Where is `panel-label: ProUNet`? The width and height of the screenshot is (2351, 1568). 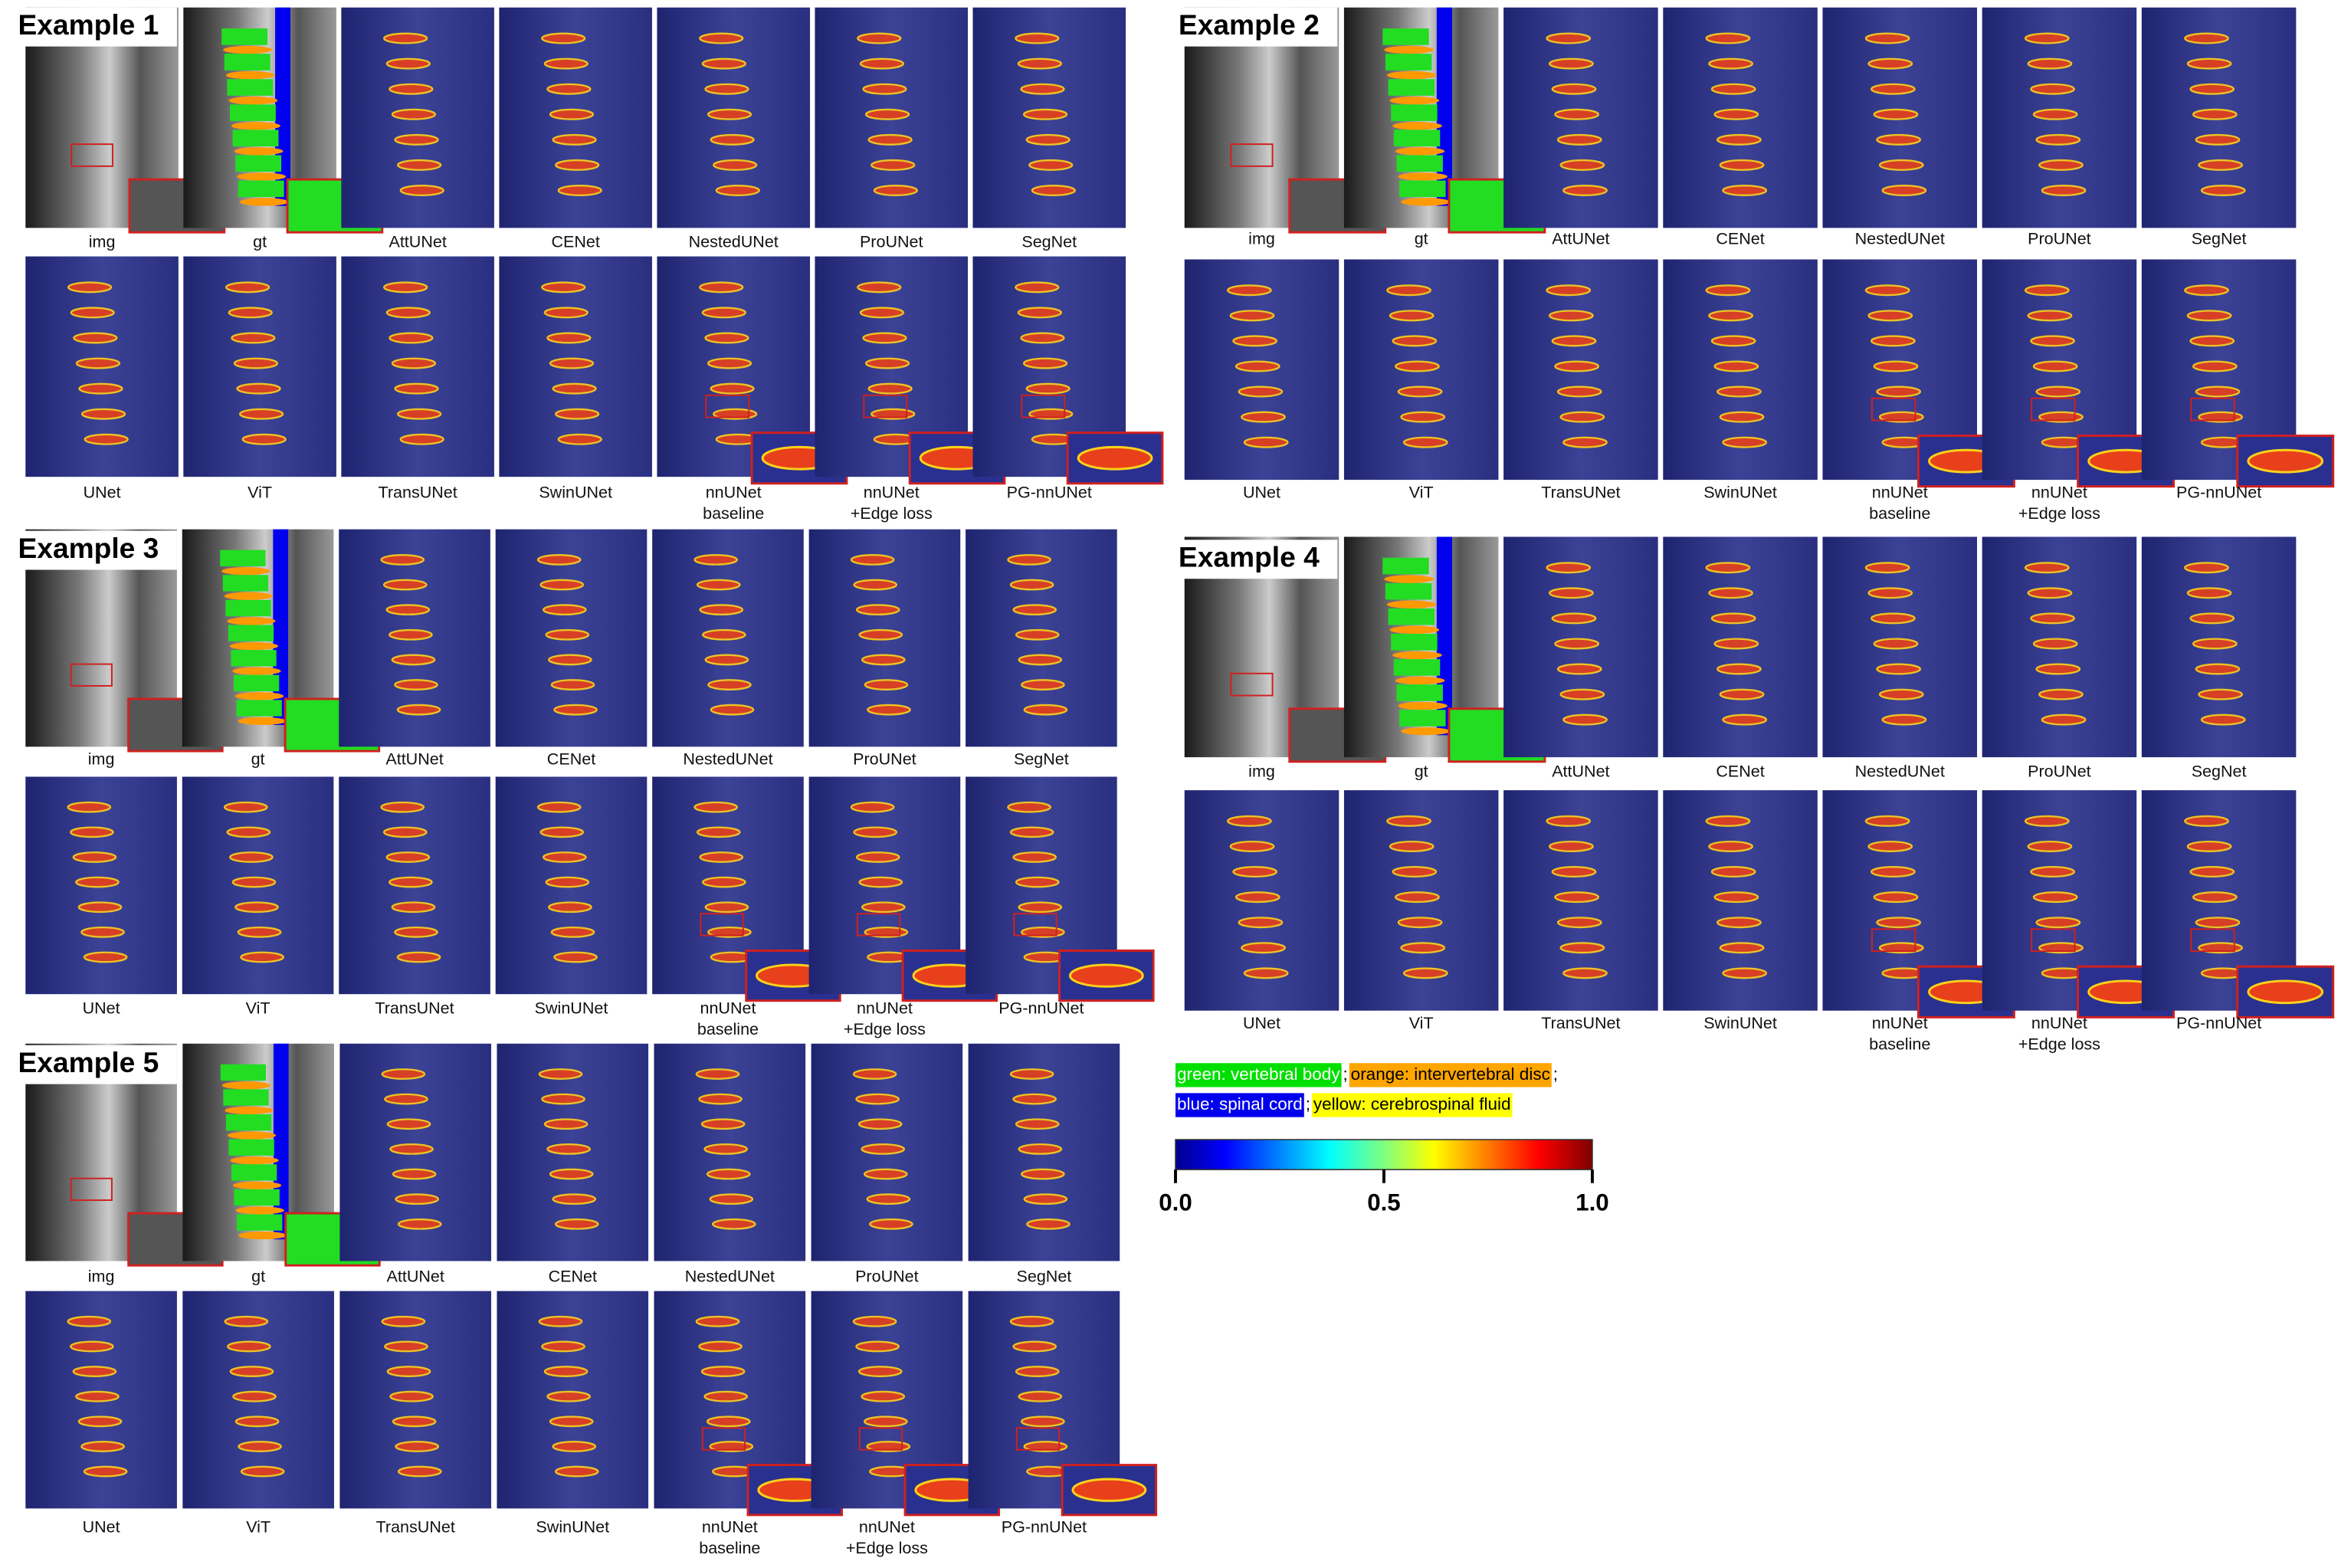 panel-label: ProUNet is located at coordinates (2059, 771).